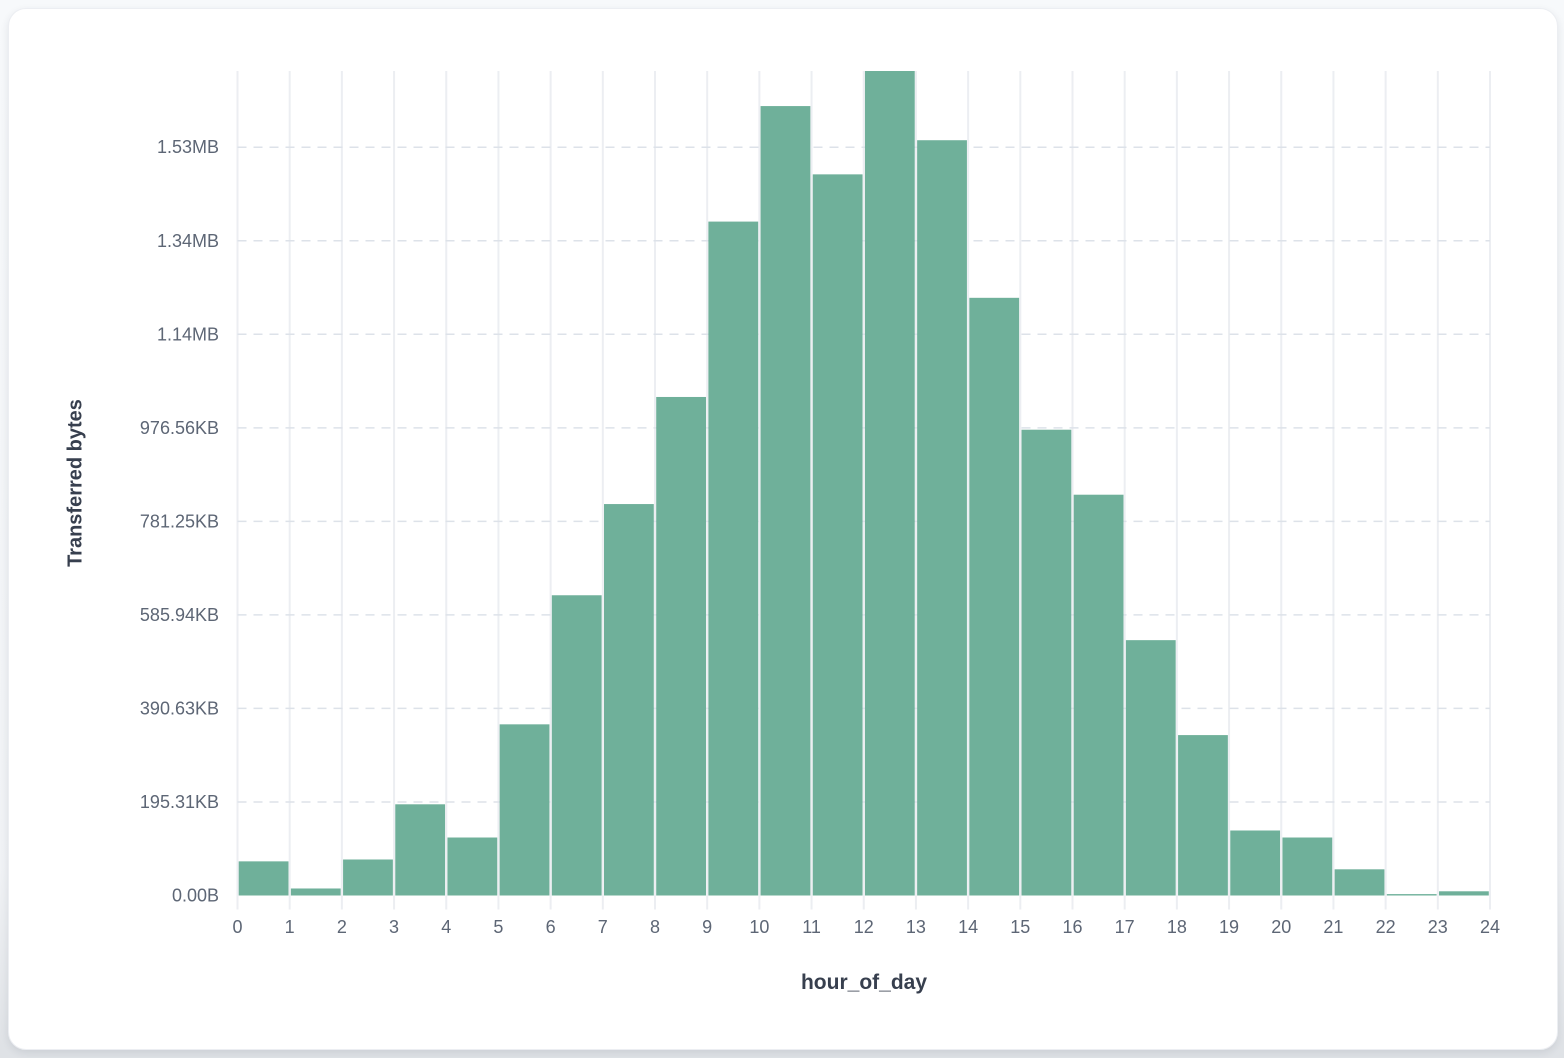 The height and width of the screenshot is (1058, 1564). What do you see at coordinates (1125, 927) in the screenshot?
I see `x-tick-label-17: 17` at bounding box center [1125, 927].